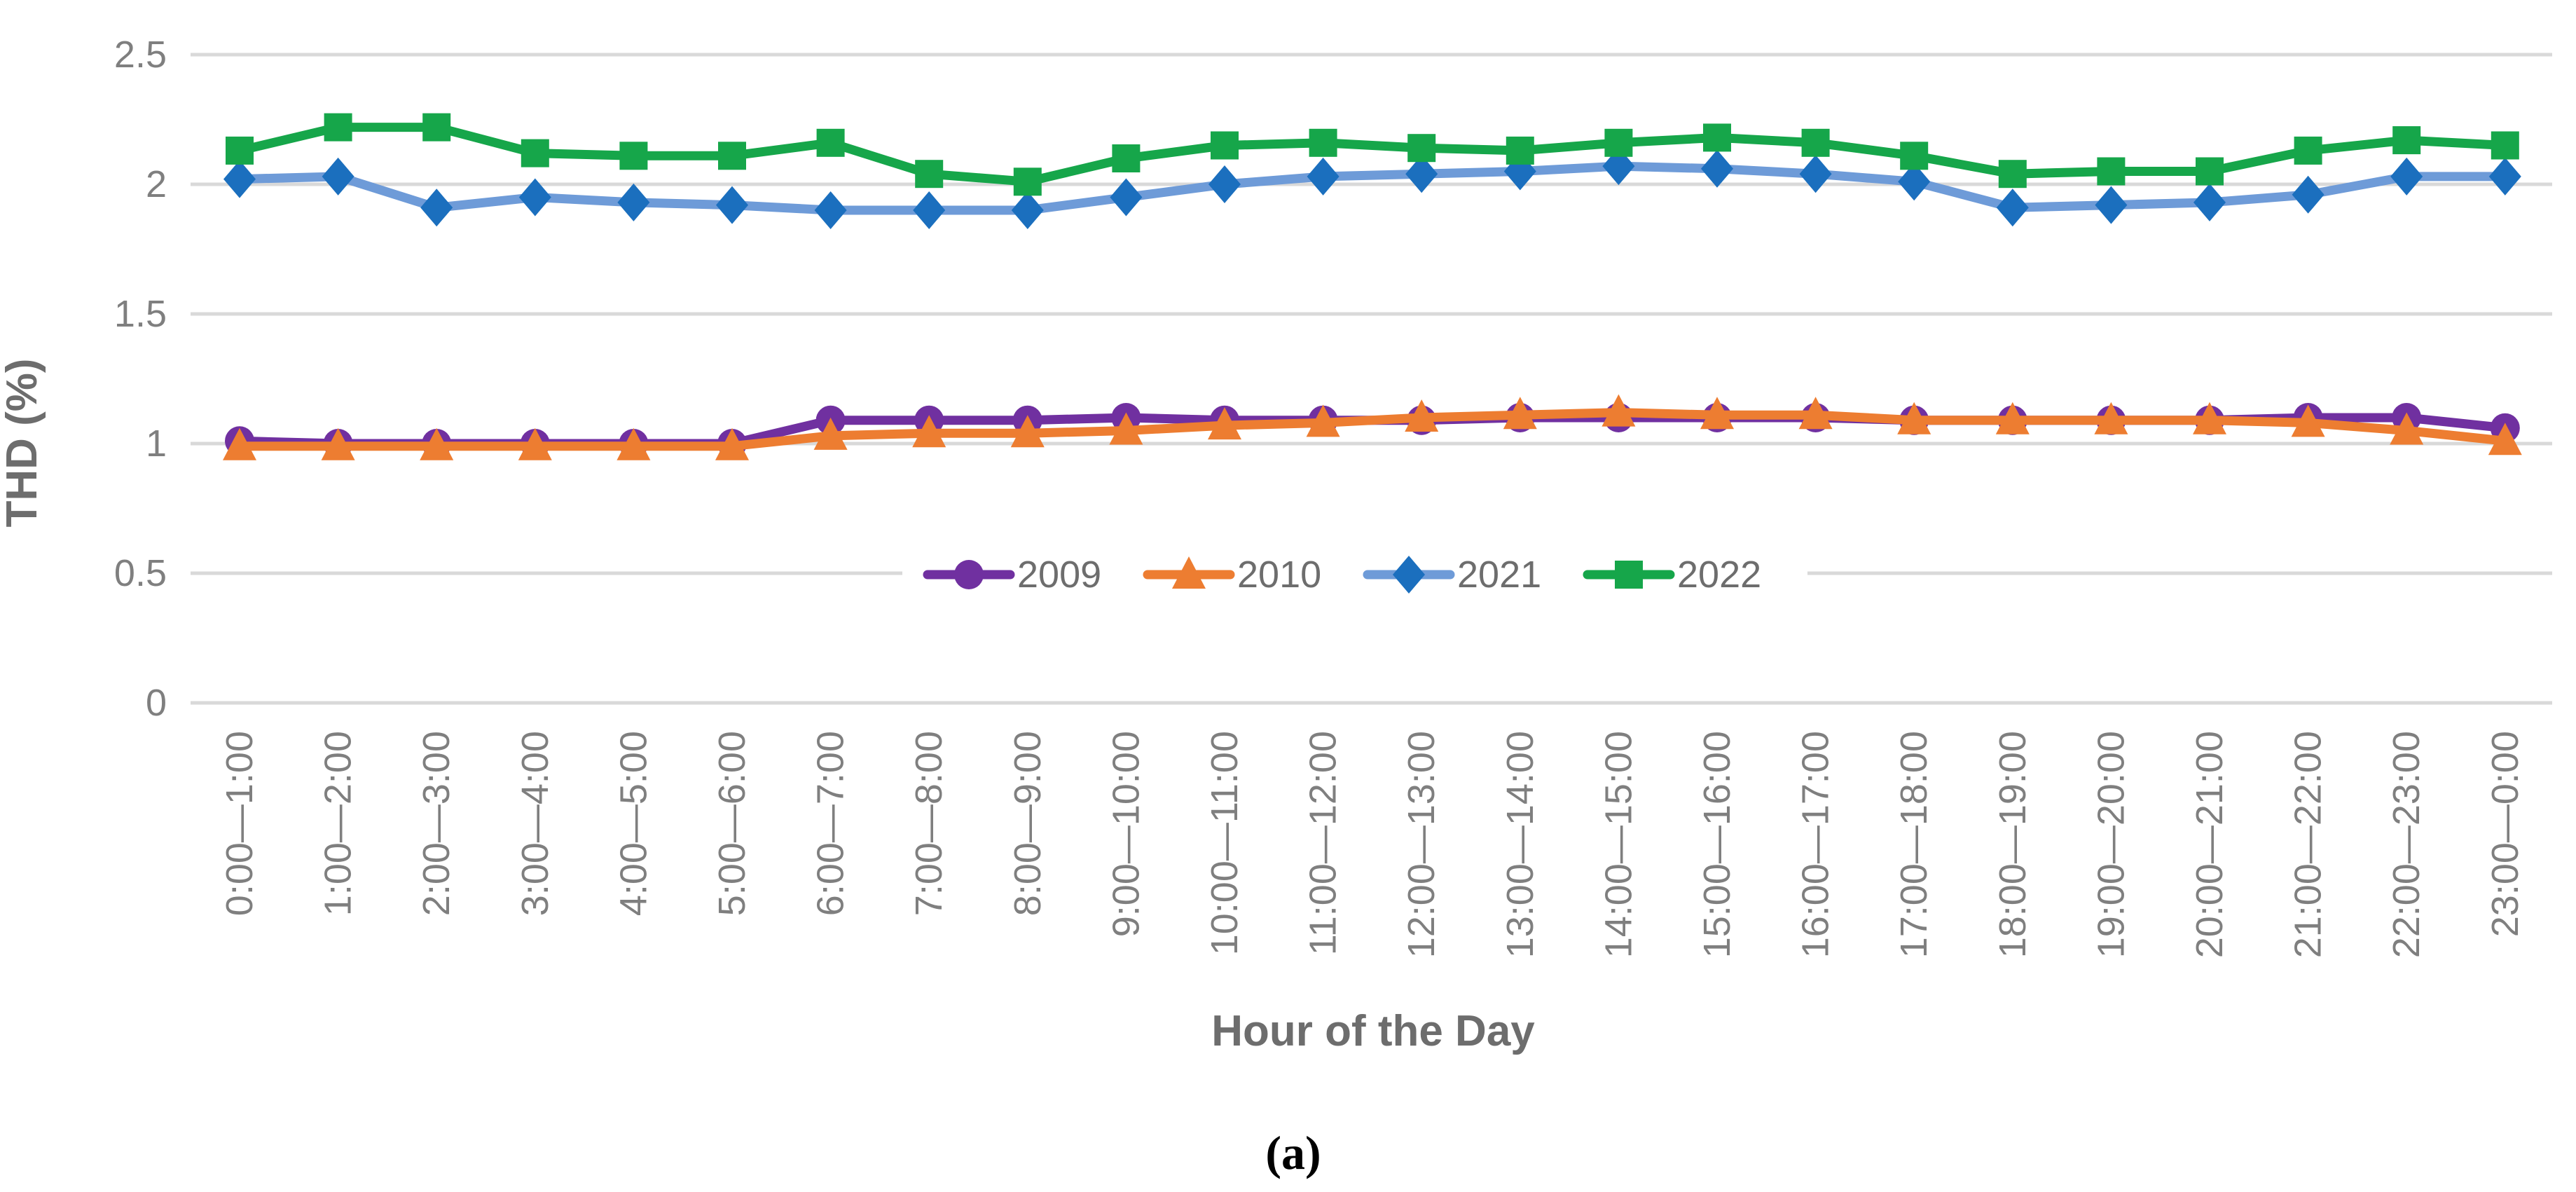 The image size is (2576, 1192). What do you see at coordinates (969, 574) in the screenshot?
I see `legend-circle-marker` at bounding box center [969, 574].